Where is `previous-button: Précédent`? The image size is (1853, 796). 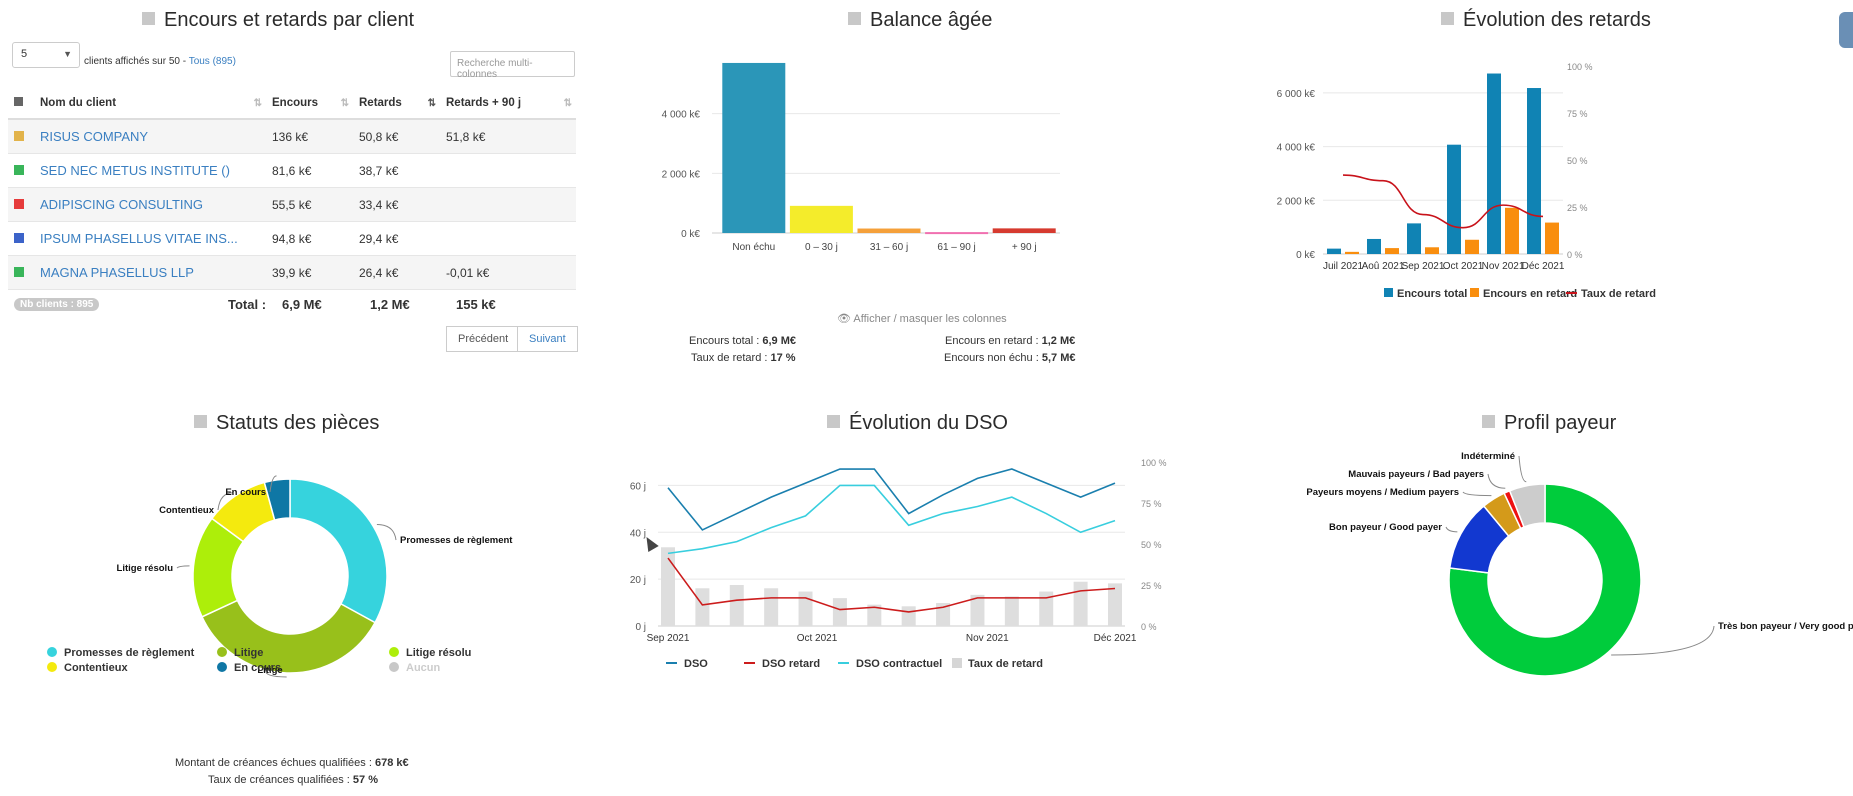 previous-button: Précédent is located at coordinates (483, 339).